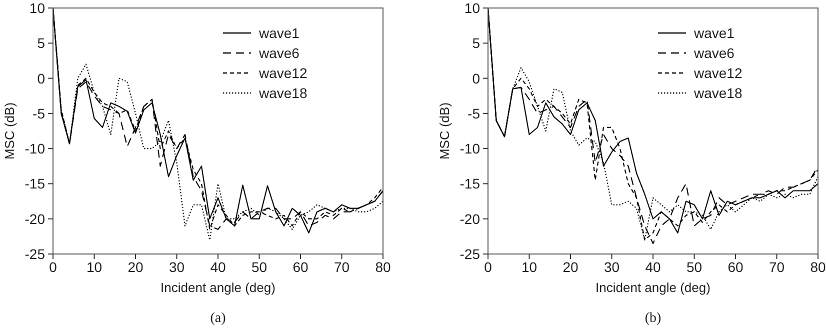  What do you see at coordinates (653, 318) in the screenshot?
I see `text: (b)` at bounding box center [653, 318].